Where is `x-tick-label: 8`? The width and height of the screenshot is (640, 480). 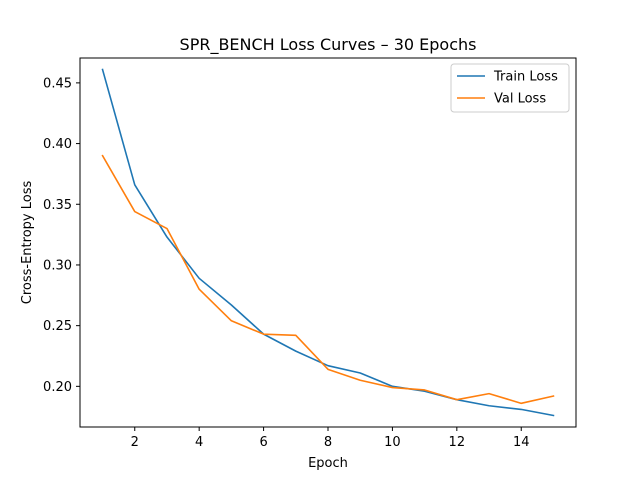
x-tick-label: 8 is located at coordinates (328, 442).